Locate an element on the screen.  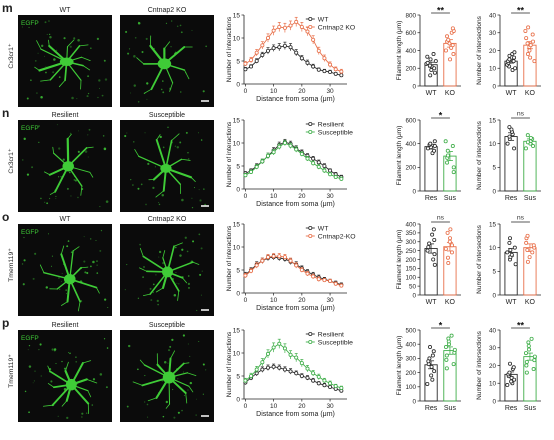
bar-rect is located at coordinates (530, 271).